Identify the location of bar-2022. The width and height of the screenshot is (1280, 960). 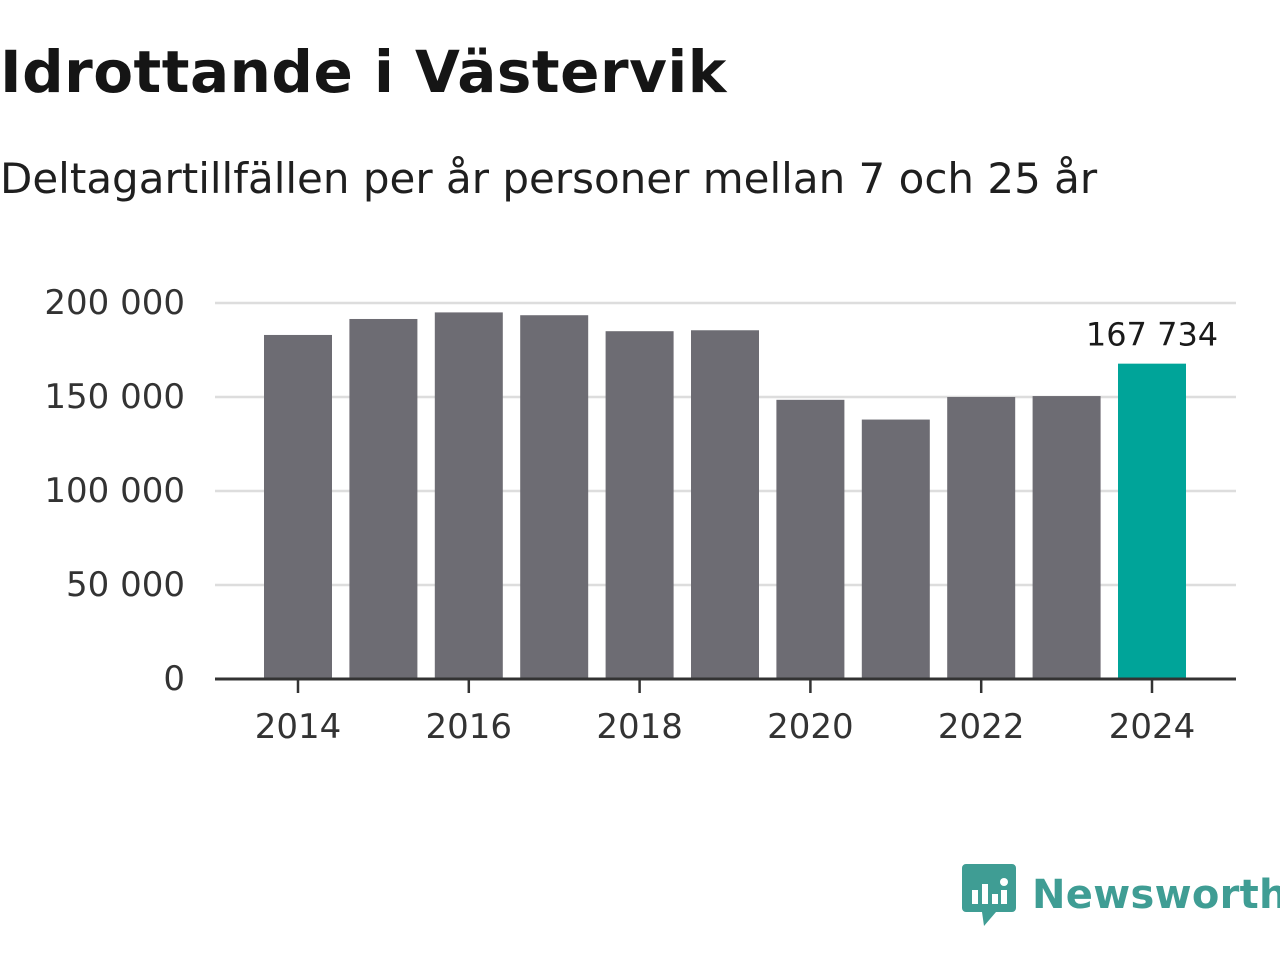
(981, 538).